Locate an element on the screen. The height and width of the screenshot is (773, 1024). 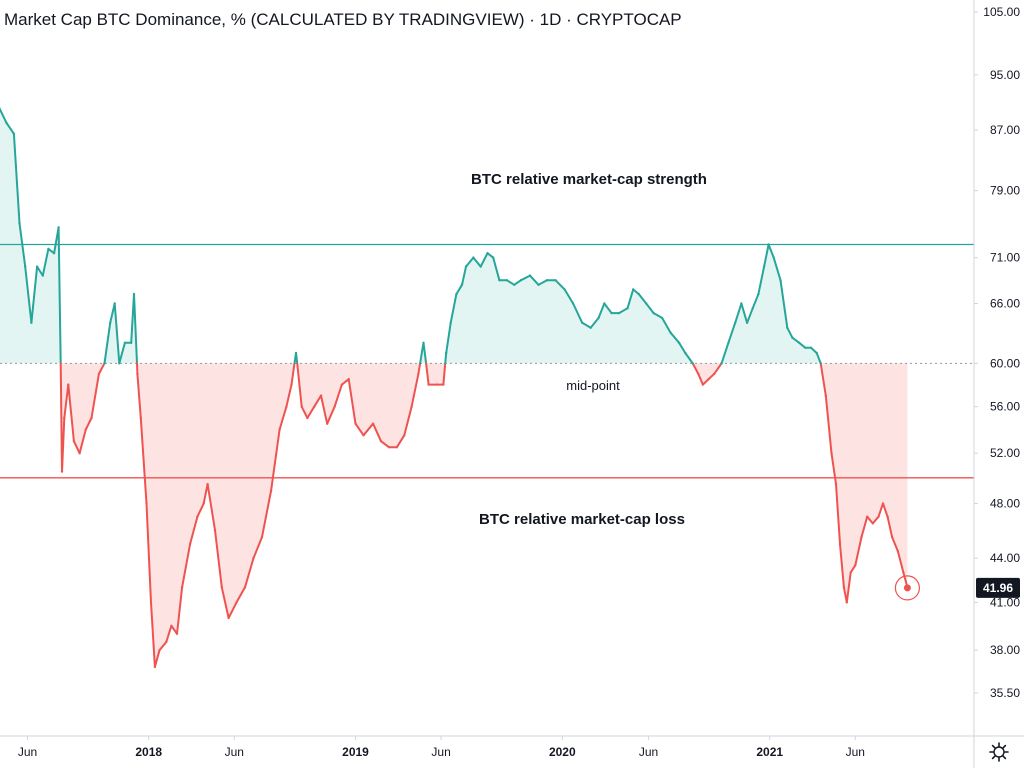
current-value-marker is located at coordinates (907, 588).